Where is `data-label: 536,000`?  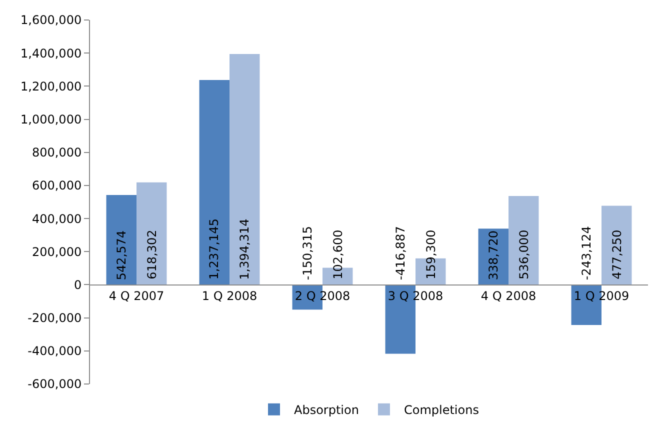 data-label: 536,000 is located at coordinates (523, 255).